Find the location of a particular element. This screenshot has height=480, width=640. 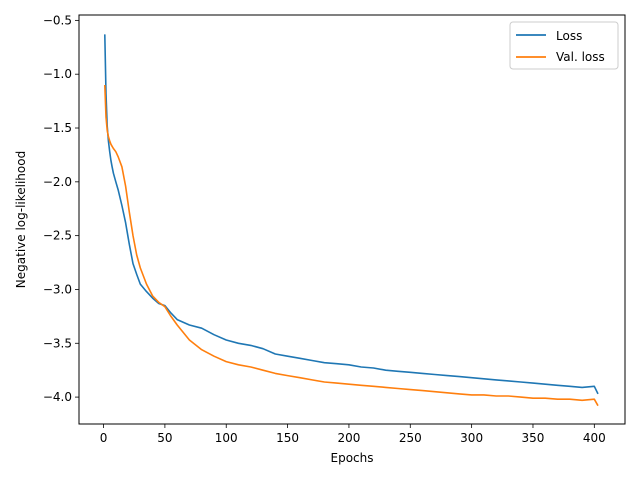

x-tick-label: 250 is located at coordinates (410, 438).